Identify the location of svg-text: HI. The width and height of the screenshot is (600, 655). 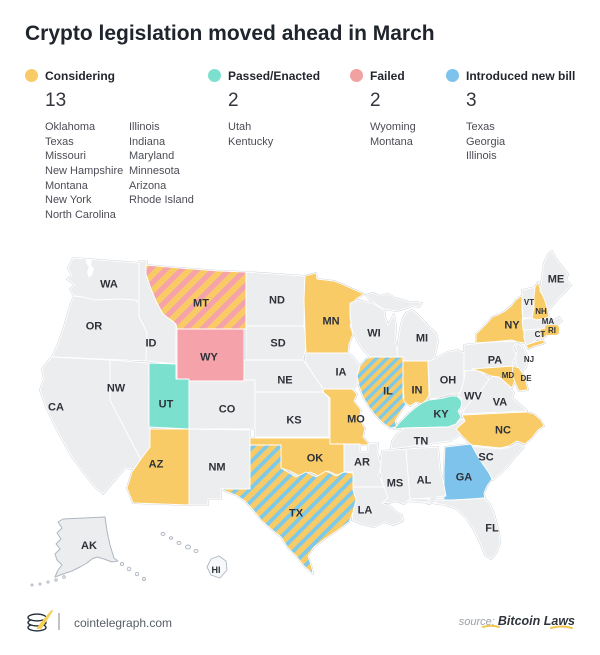
(216, 570).